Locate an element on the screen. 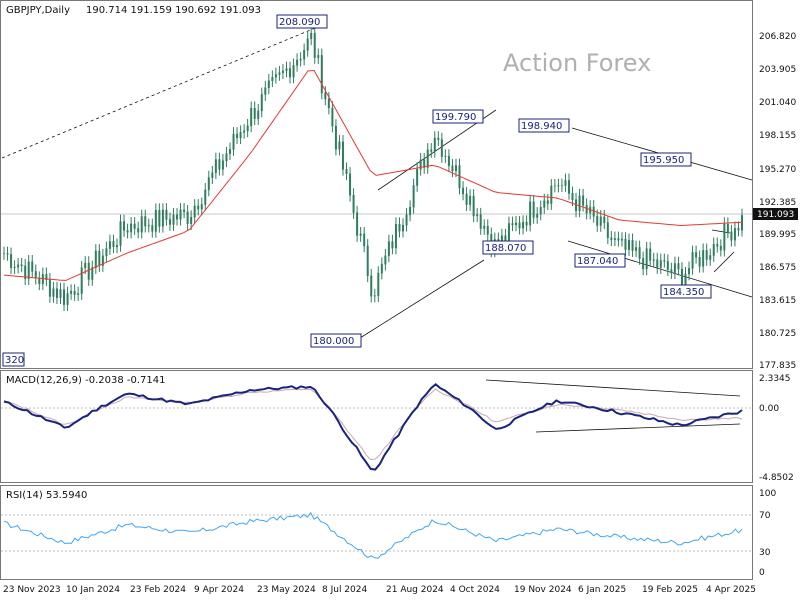 Image resolution: width=800 pixels, height=600 pixels. price-label: 184.350 is located at coordinates (683, 292).